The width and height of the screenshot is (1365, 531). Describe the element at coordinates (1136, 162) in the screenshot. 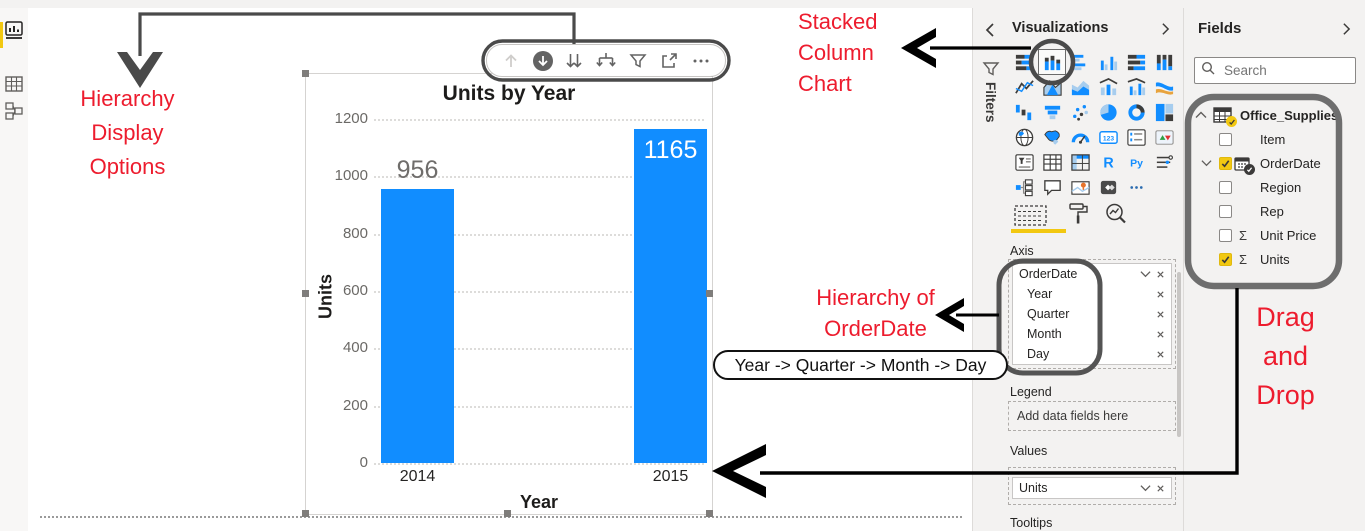

I see `python-visual-icon: Py` at that location.